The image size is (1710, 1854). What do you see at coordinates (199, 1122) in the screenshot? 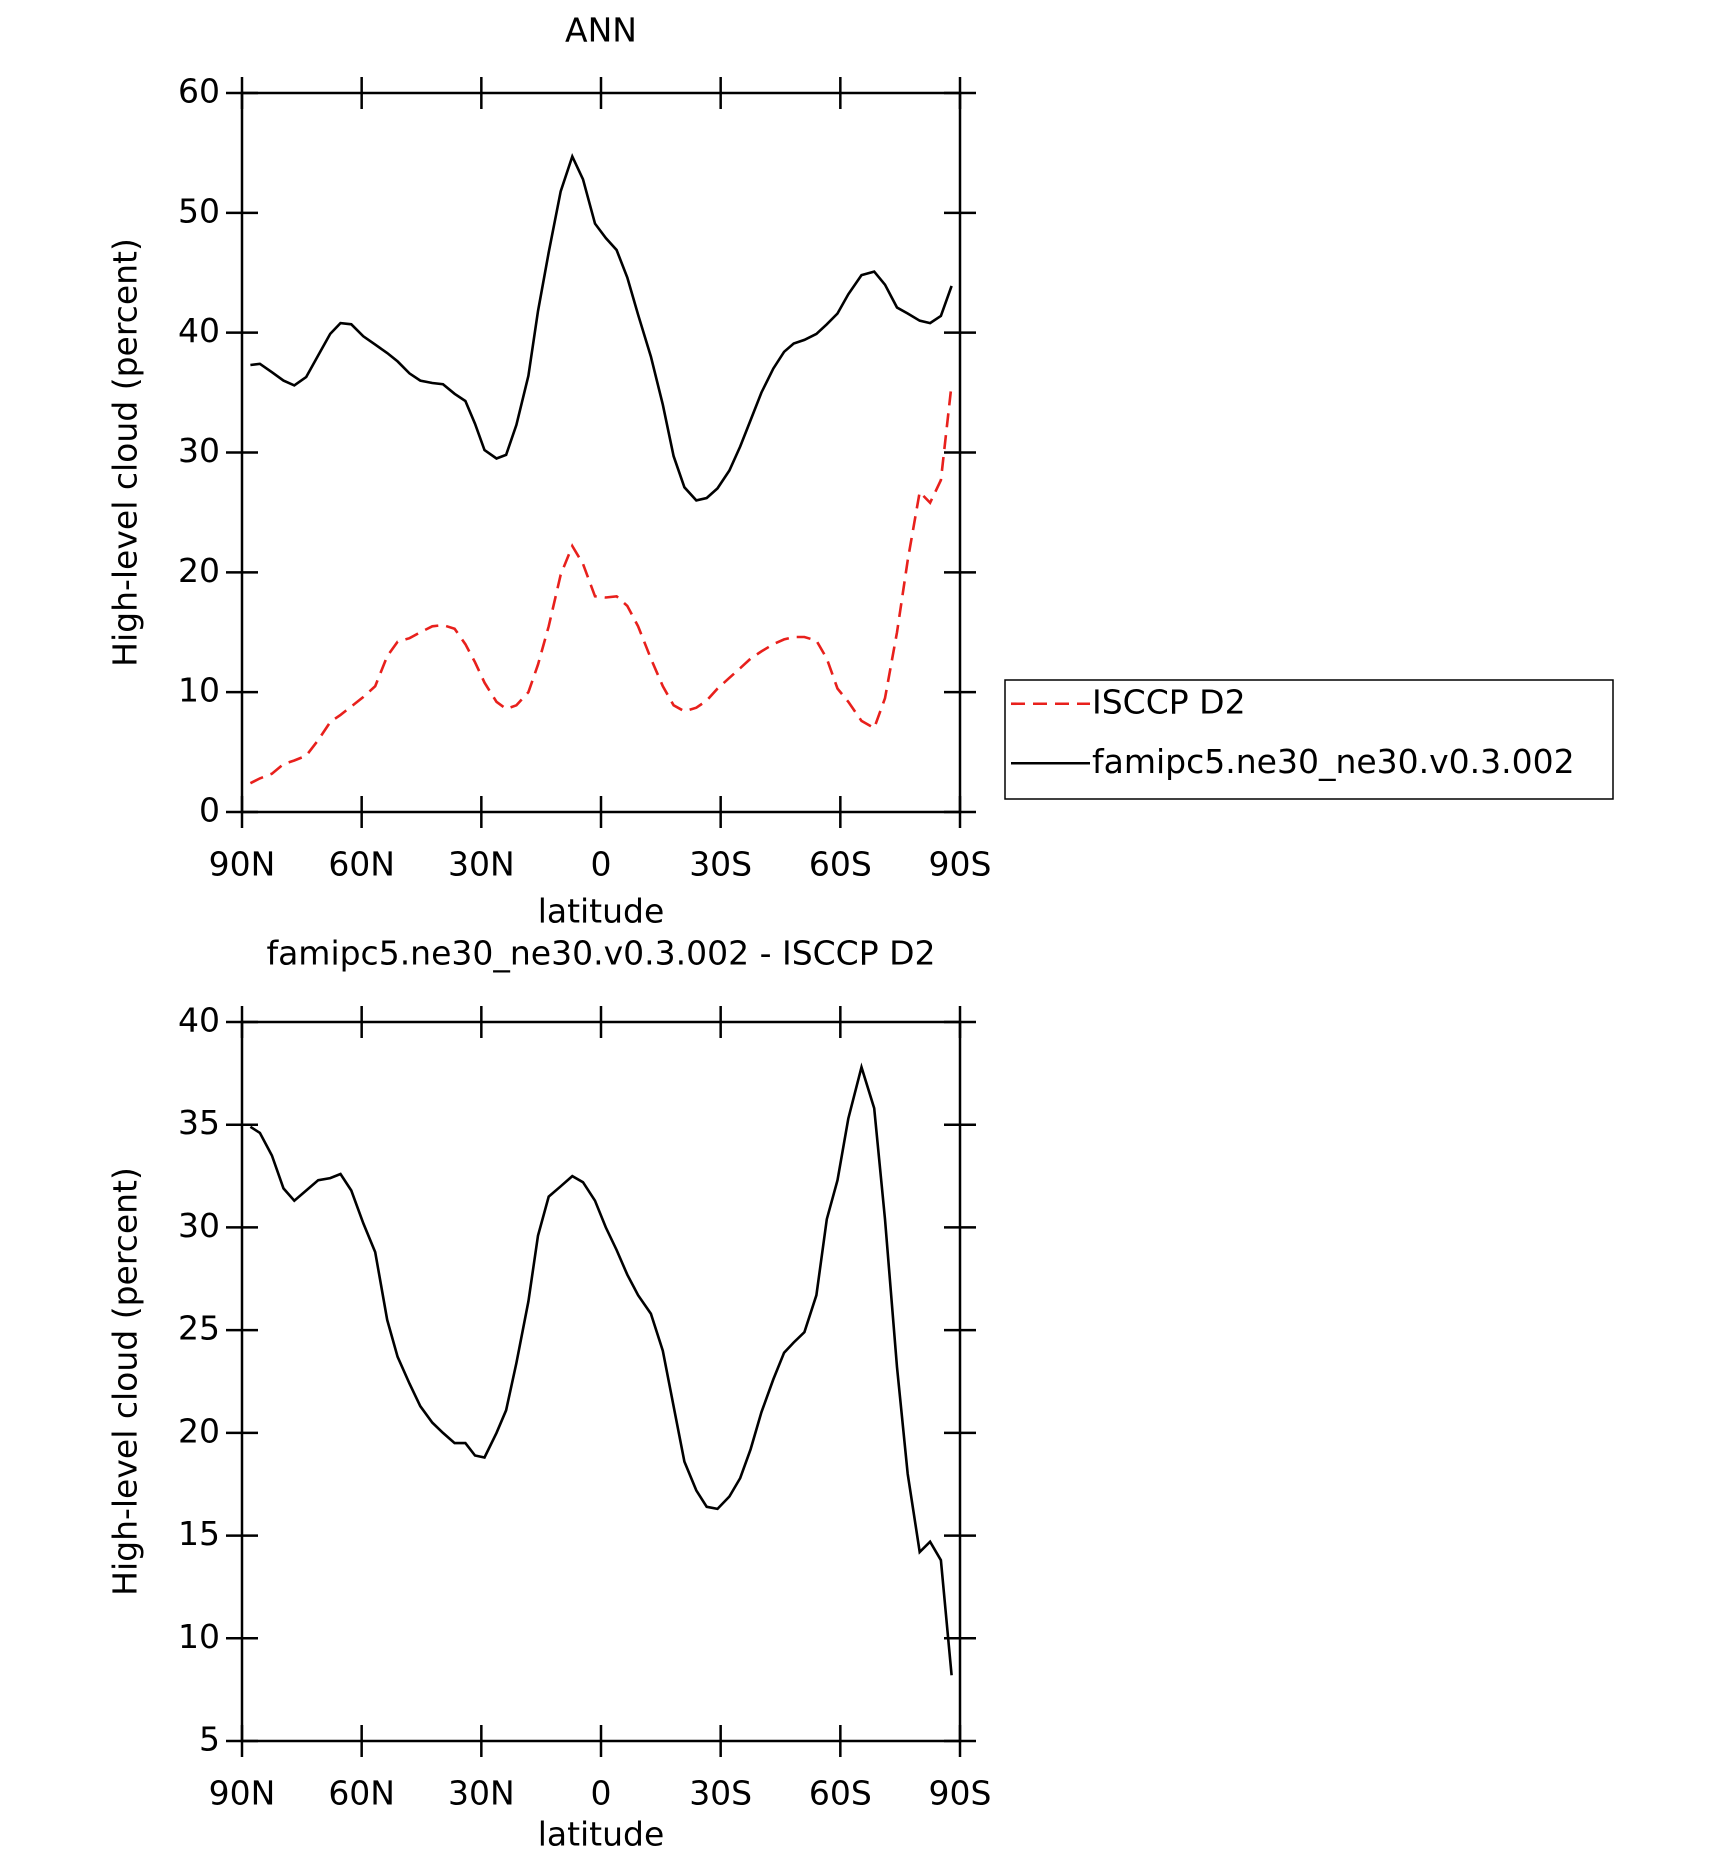
I see `y-tick-label: 35` at bounding box center [199, 1122].